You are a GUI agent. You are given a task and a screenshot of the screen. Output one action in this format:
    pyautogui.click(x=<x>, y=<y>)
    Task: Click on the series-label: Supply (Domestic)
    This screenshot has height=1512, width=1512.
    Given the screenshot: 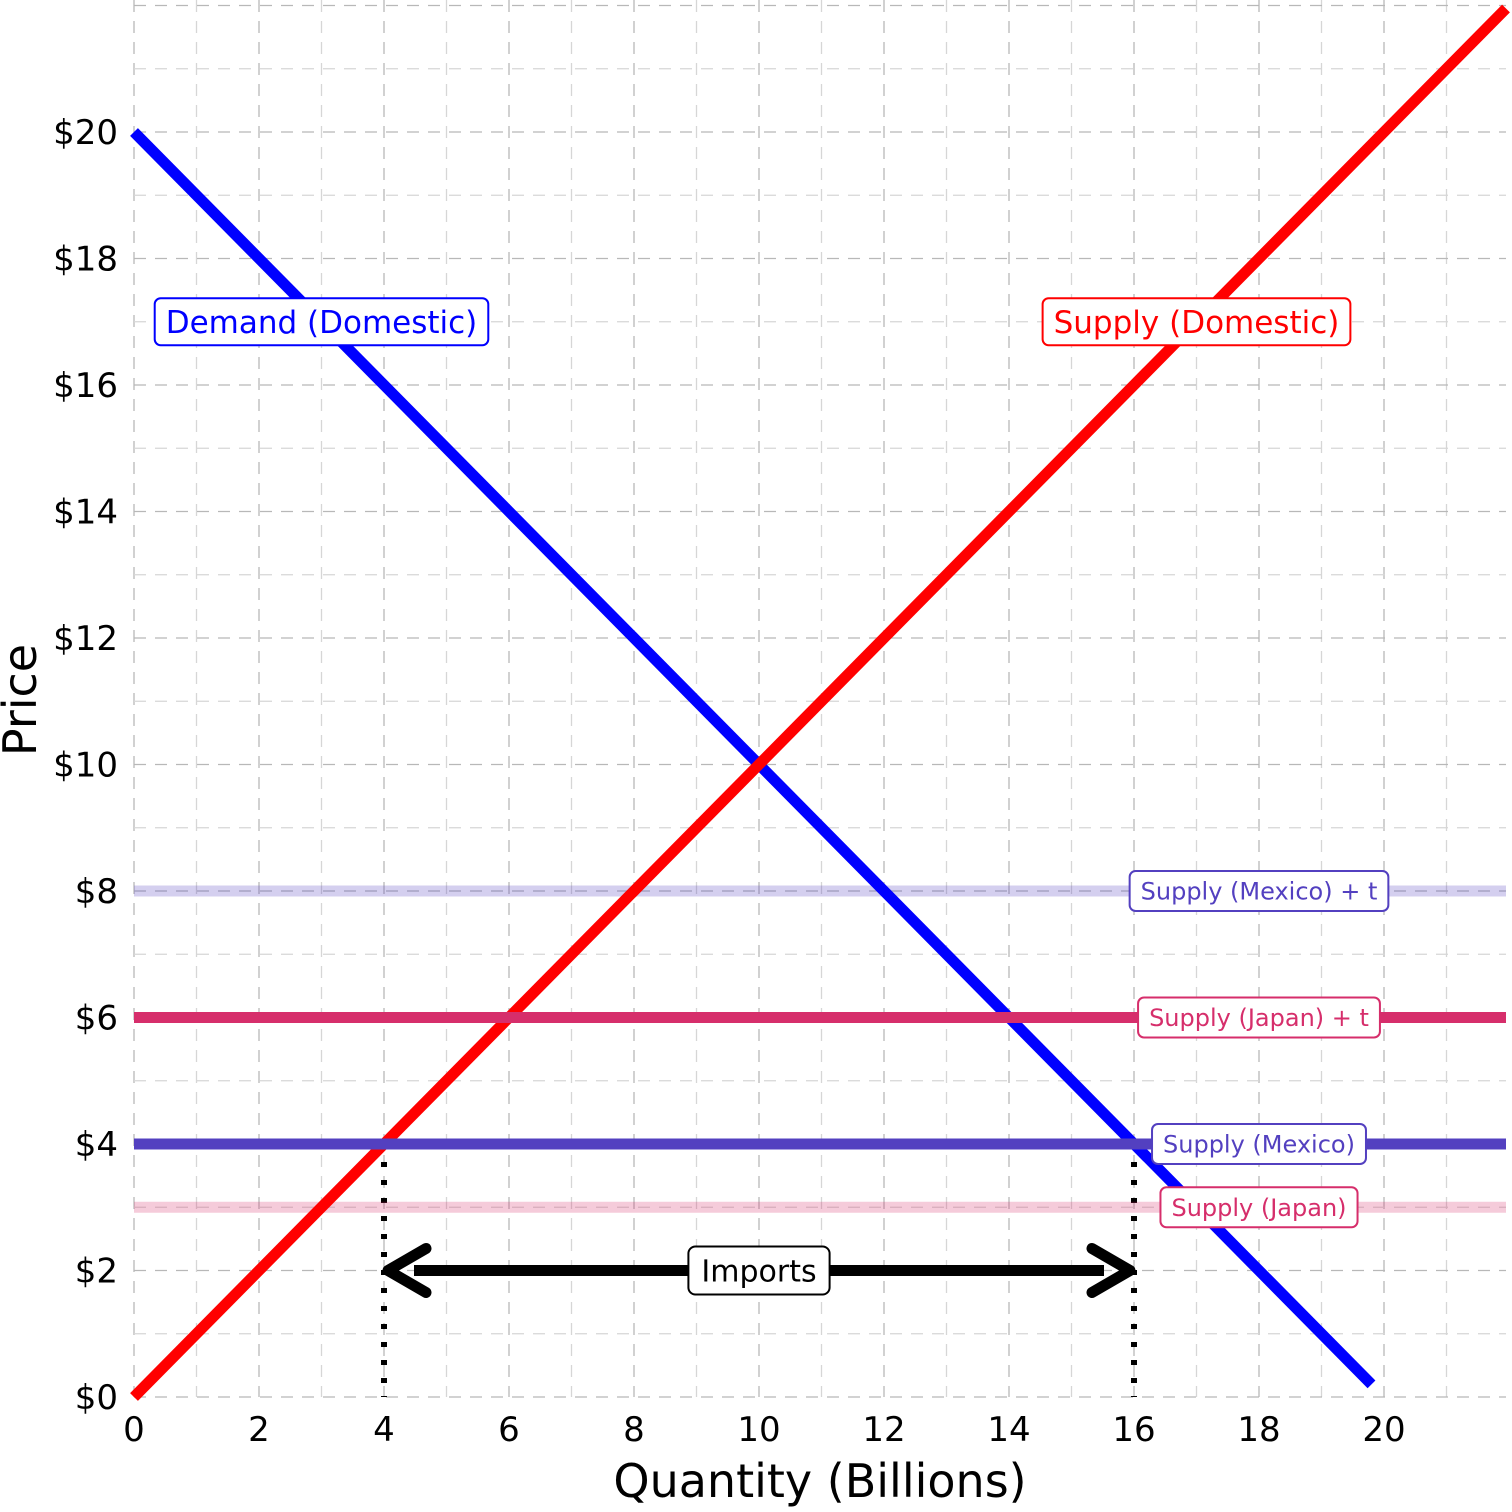 What is the action you would take?
    pyautogui.click(x=1197, y=323)
    